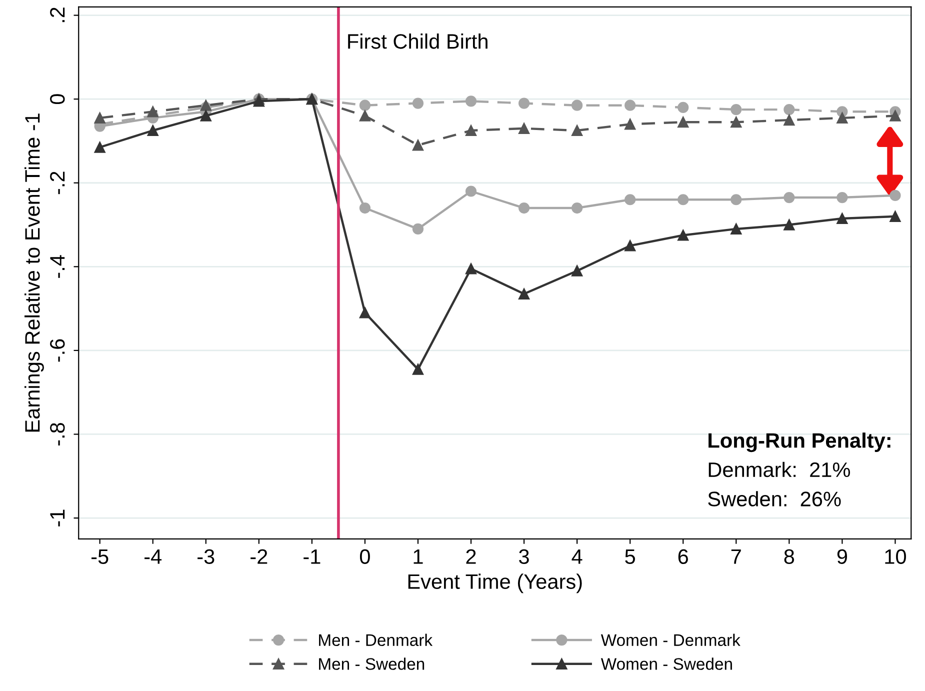 This screenshot has height=691, width=925. Describe the element at coordinates (57, 518) in the screenshot. I see `y-tick-label: -1` at that location.